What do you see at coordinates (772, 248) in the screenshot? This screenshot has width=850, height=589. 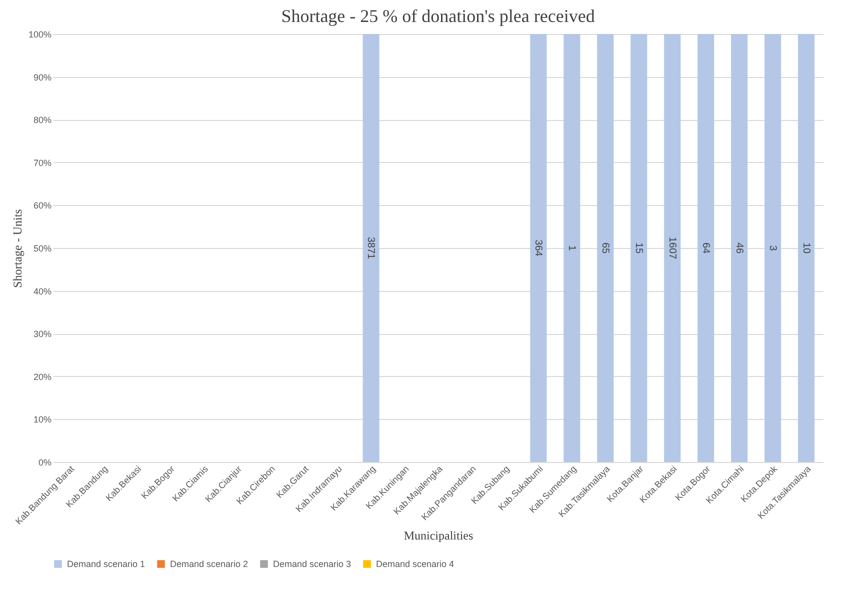 I see `annotation: 3` at bounding box center [772, 248].